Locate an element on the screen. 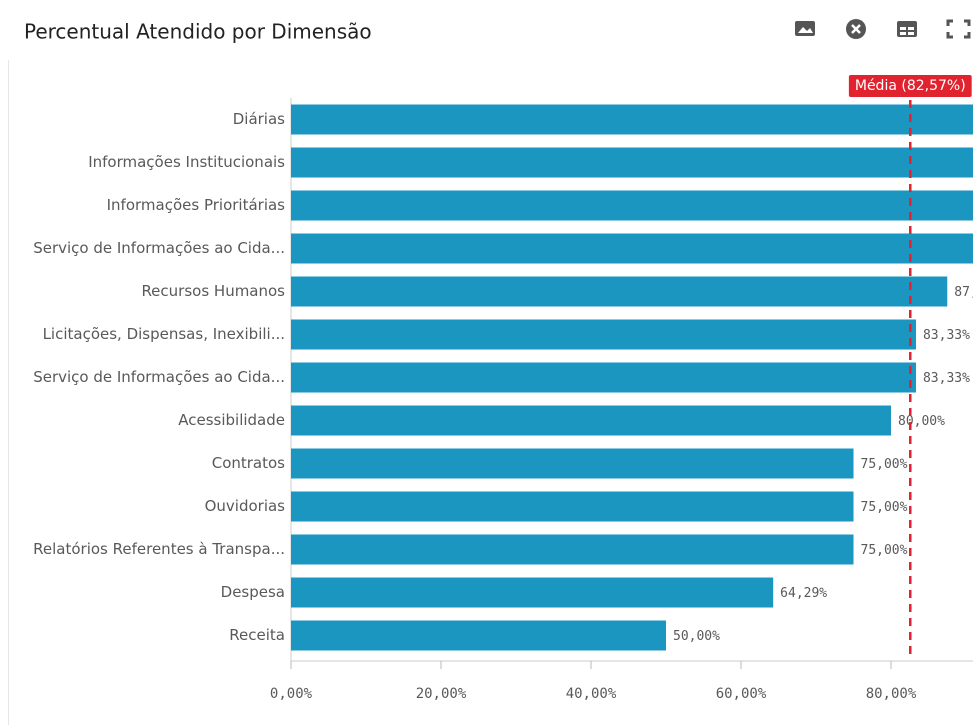 This screenshot has height=725, width=973. close-icon is located at coordinates (856, 29).